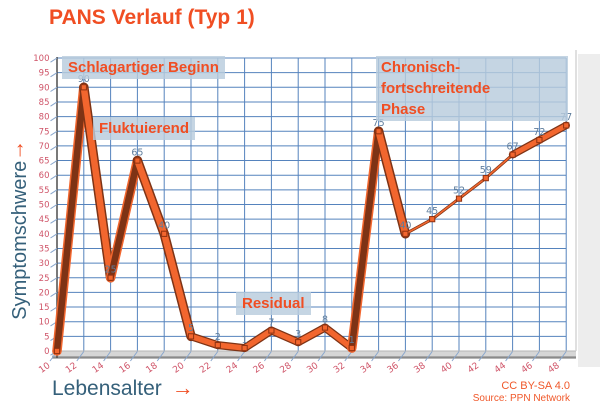 The height and width of the screenshot is (412, 600). I want to click on svg-text: 59, so click(486, 170).